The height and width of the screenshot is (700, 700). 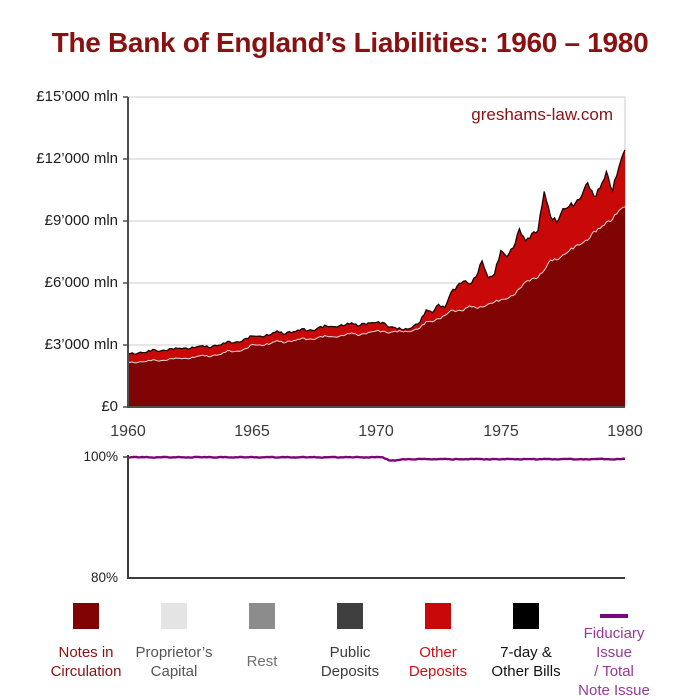 What do you see at coordinates (614, 662) in the screenshot?
I see `legend-label: Fiduciary Issue / Total Note Issue` at bounding box center [614, 662].